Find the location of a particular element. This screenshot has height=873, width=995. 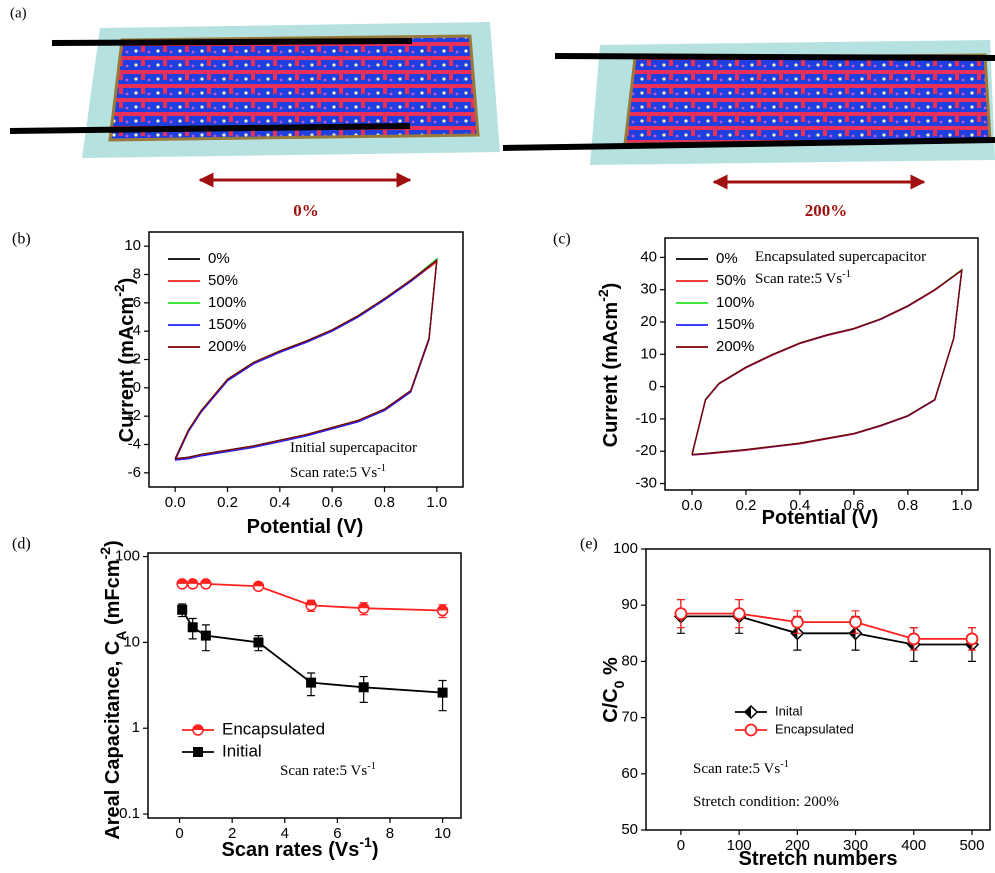

y-tick-label: 40 is located at coordinates (648, 256).